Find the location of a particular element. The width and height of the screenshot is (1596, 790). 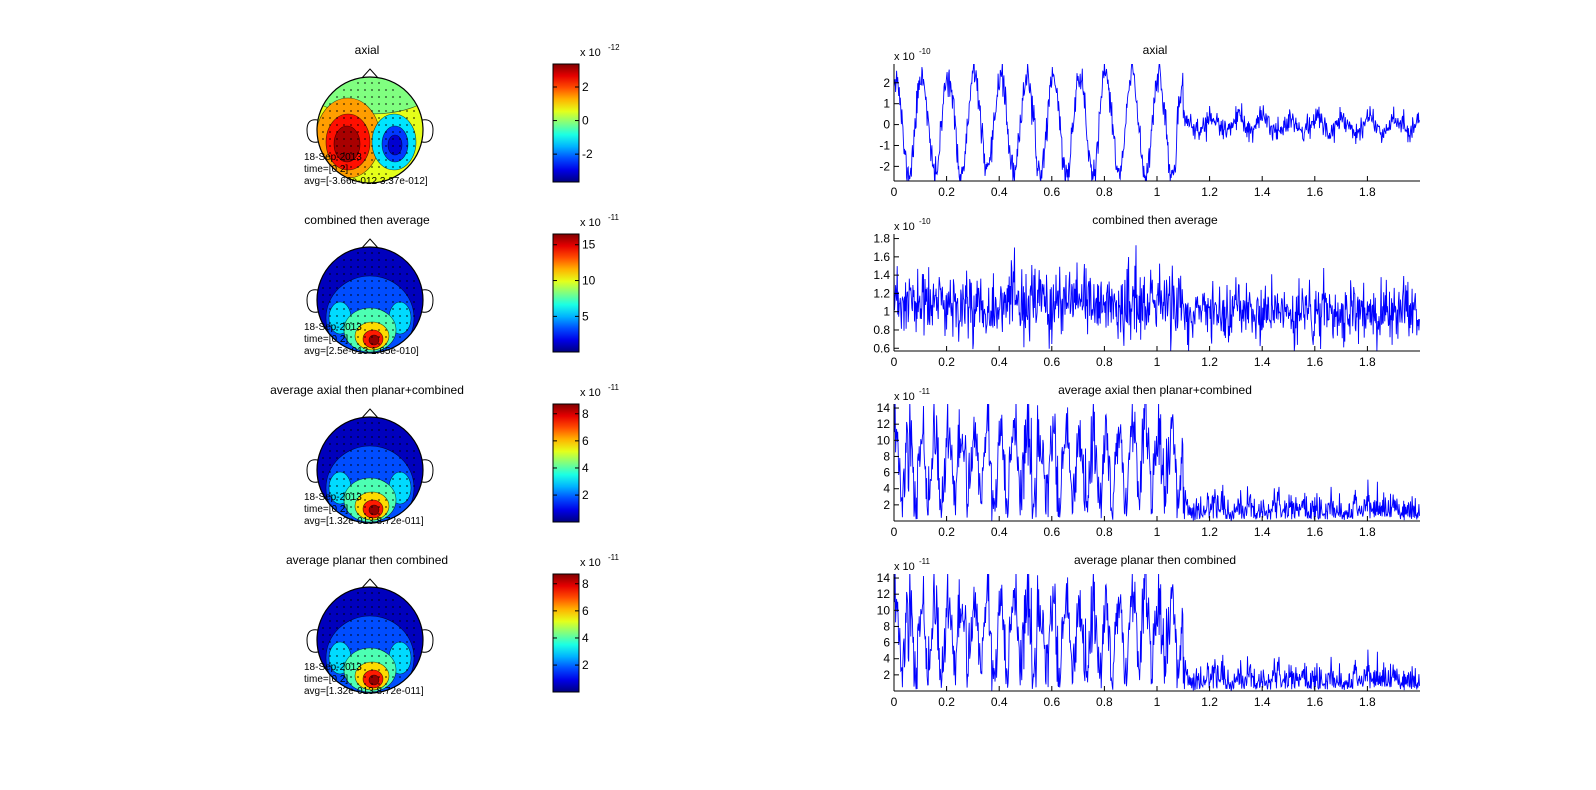

topoplot-title: axial is located at coordinates (367, 50).